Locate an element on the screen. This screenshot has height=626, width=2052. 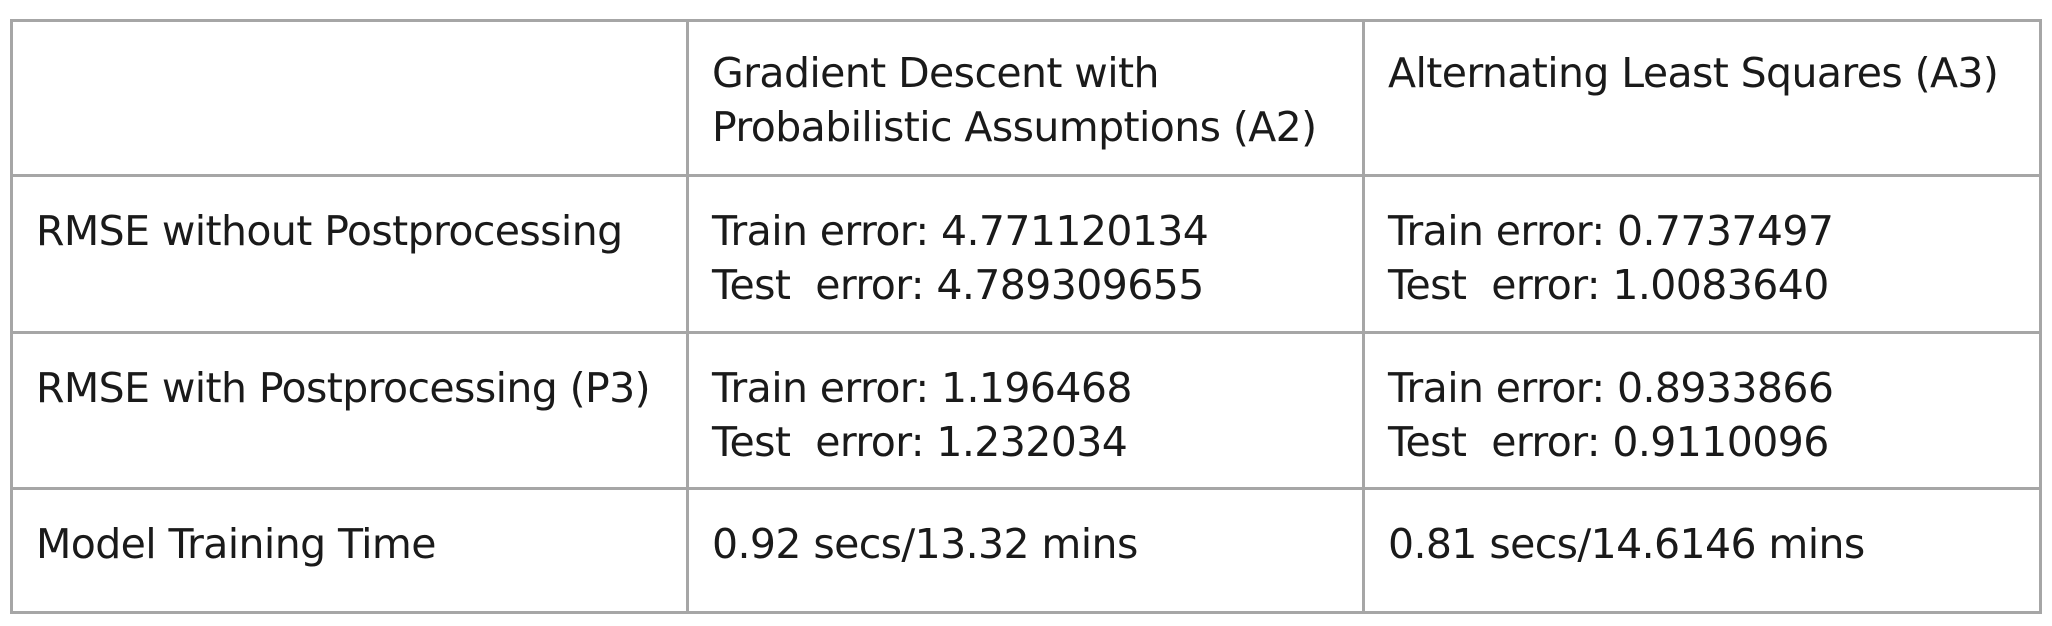
row-label: Model Training Time is located at coordinates (236, 544).